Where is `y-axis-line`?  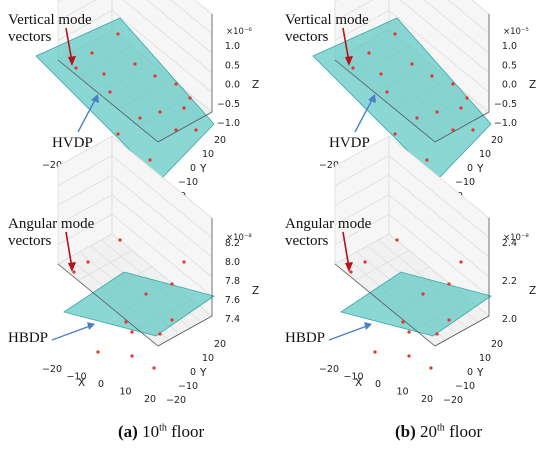
y-axis-line is located at coordinates (462, 127).